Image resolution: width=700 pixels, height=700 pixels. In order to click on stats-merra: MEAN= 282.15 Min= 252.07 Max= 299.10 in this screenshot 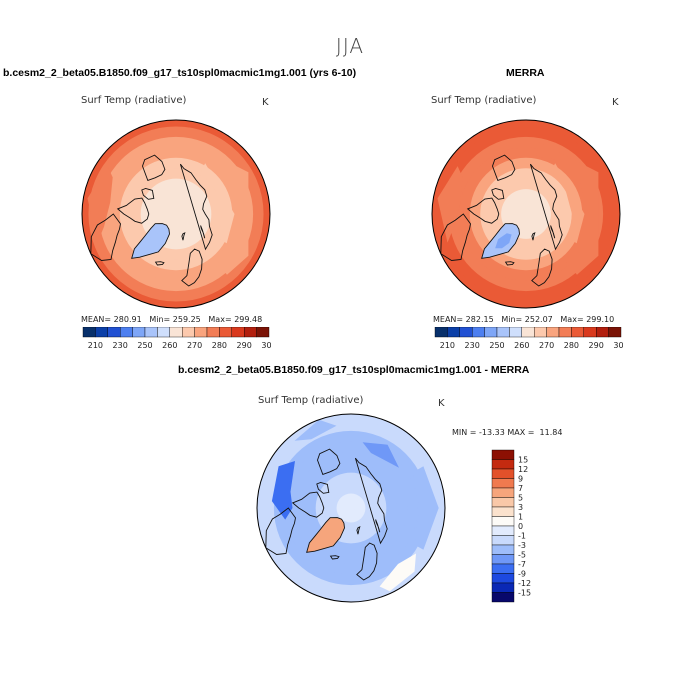, I will do `click(523, 319)`.